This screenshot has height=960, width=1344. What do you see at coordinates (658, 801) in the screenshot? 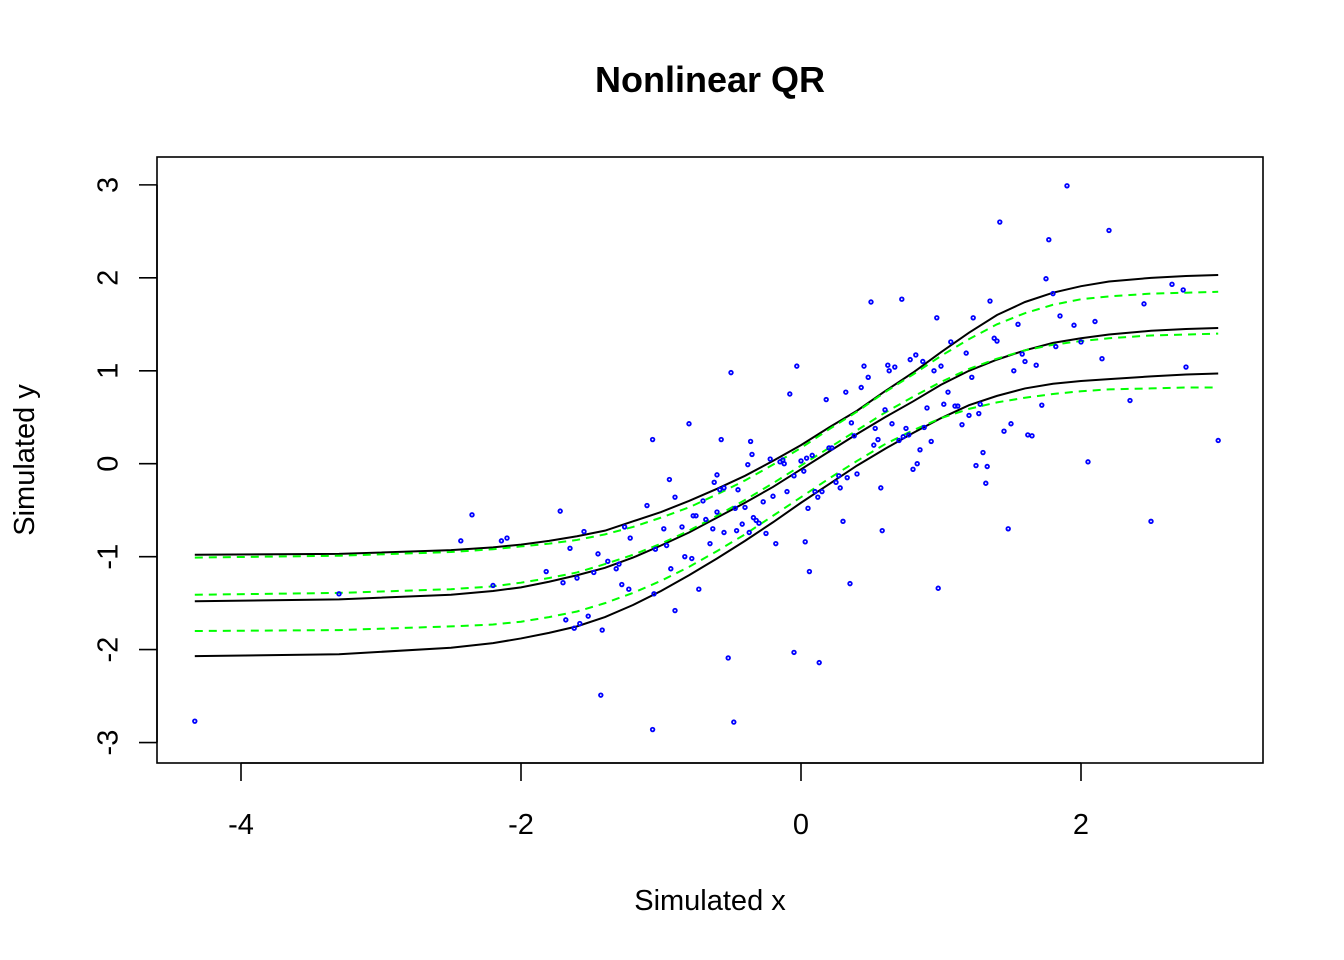
I see `x-axis: -4 -2 0 2` at bounding box center [658, 801].